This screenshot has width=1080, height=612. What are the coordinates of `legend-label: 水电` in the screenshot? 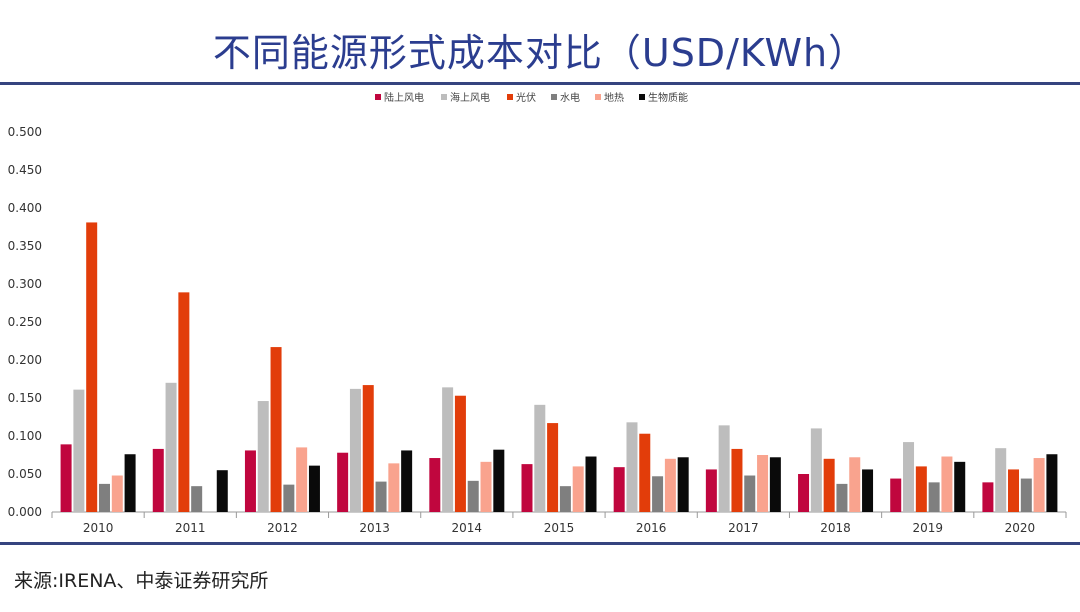 It's located at (570, 97).